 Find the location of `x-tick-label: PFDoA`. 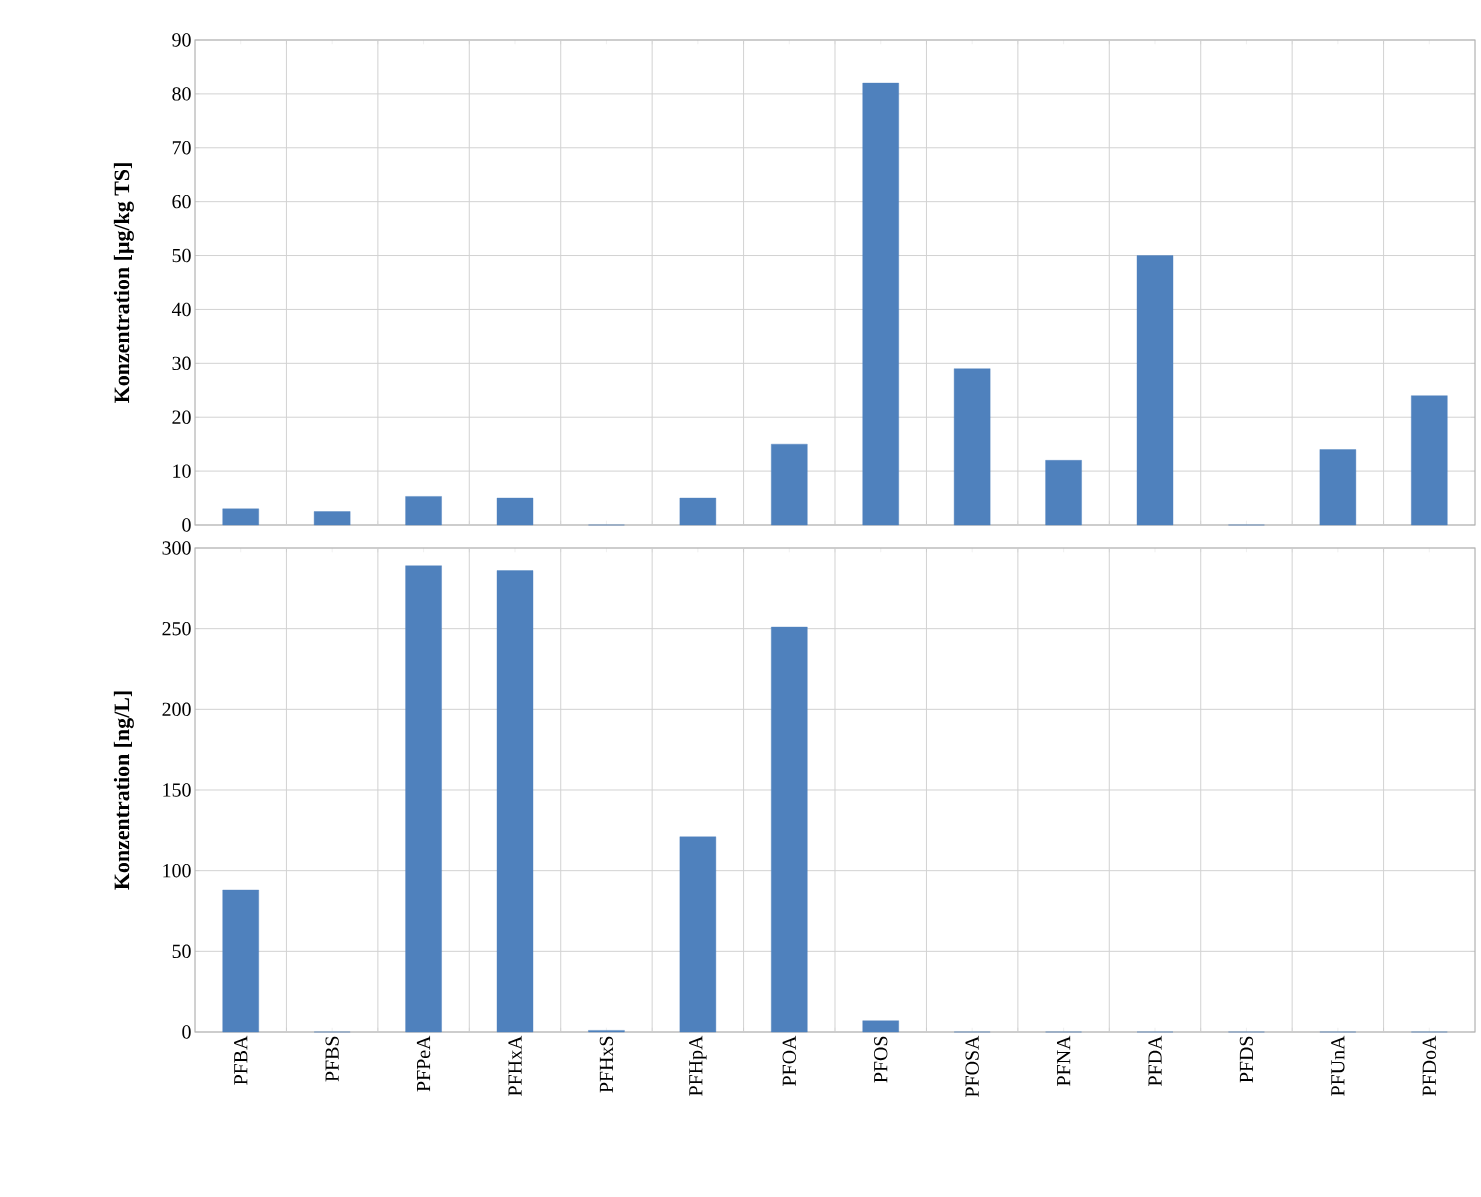

x-tick-label: PFDoA is located at coordinates (1429, 1065).